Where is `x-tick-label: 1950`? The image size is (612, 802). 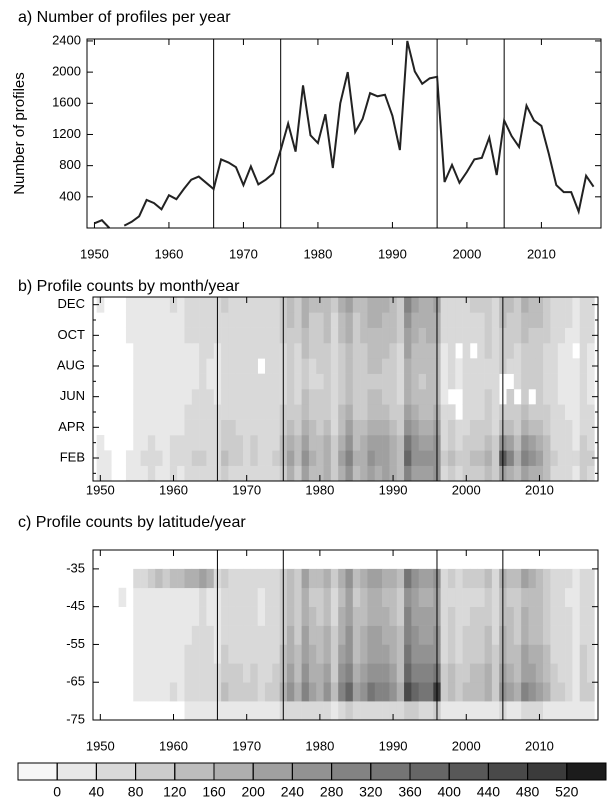 x-tick-label: 1950 is located at coordinates (100, 489).